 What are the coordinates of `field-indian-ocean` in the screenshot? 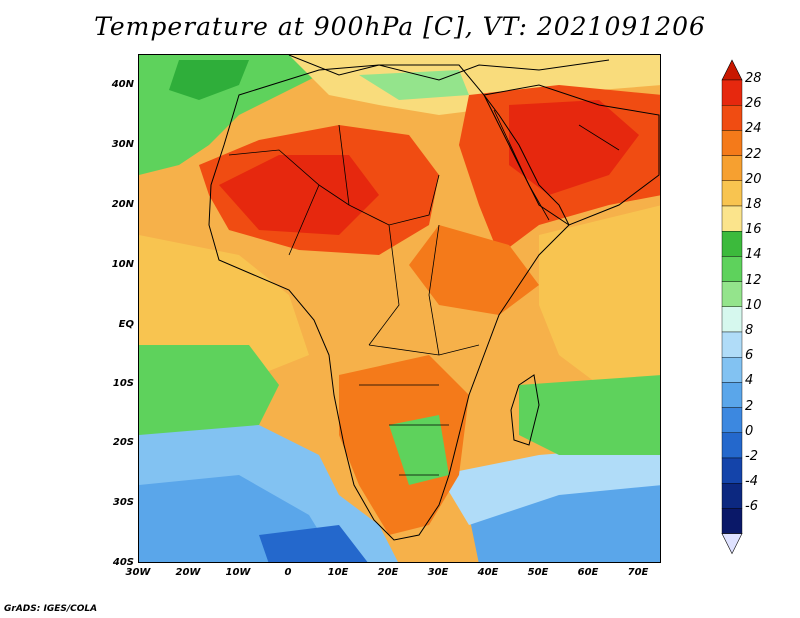 It's located at (599, 300).